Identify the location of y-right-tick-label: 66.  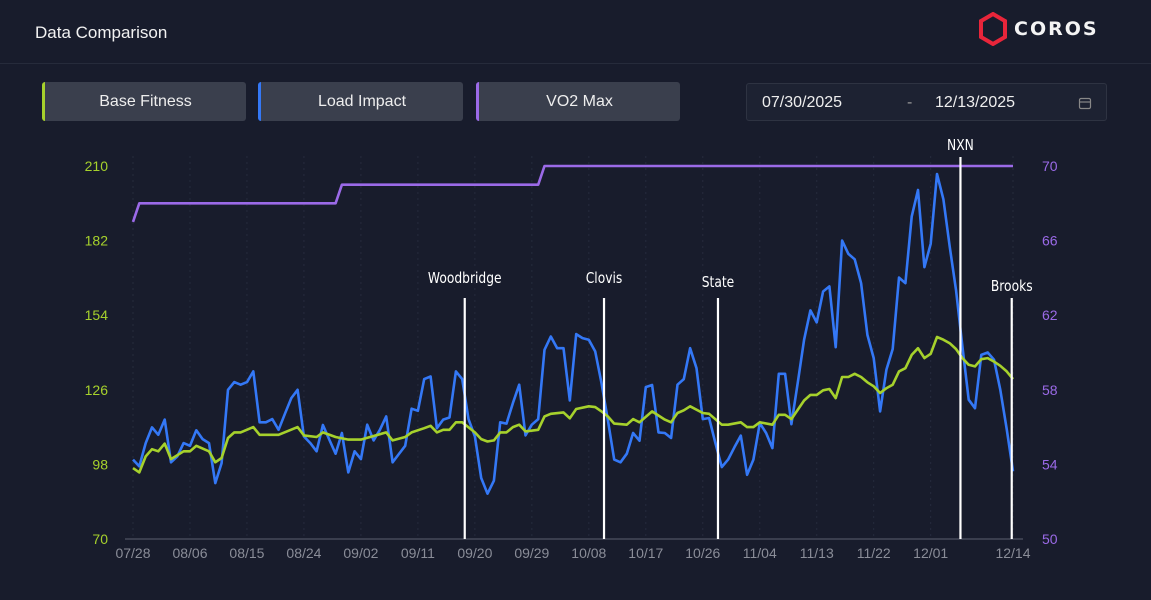
(1050, 241).